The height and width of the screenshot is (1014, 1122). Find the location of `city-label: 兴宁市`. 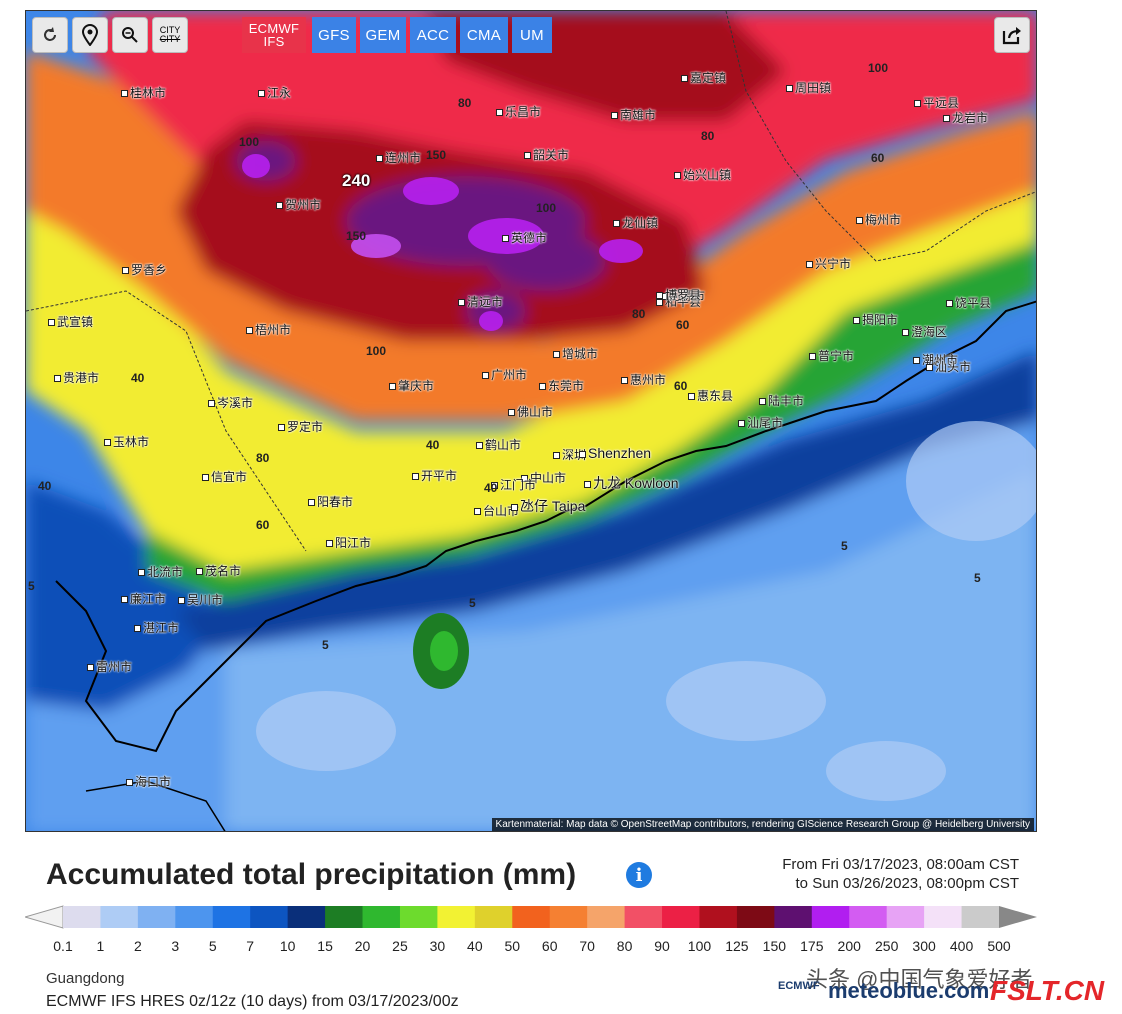

city-label: 兴宁市 is located at coordinates (828, 263).